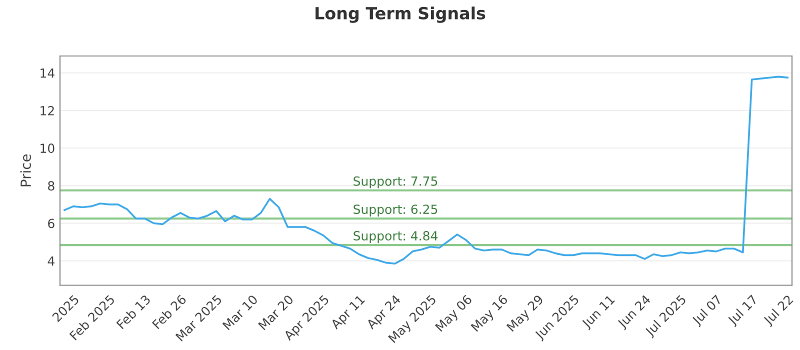  What do you see at coordinates (396, 237) in the screenshot?
I see `ref-line-label: Support: 4.84` at bounding box center [396, 237].